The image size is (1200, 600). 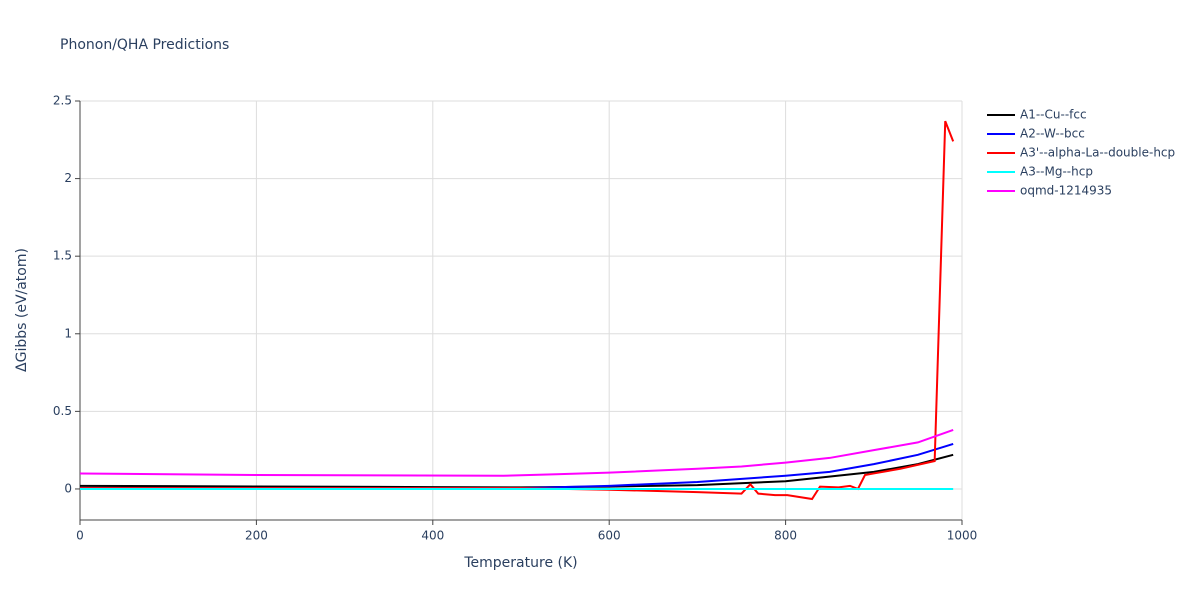 What do you see at coordinates (609, 536) in the screenshot?
I see `x-tick-label: 600` at bounding box center [609, 536].